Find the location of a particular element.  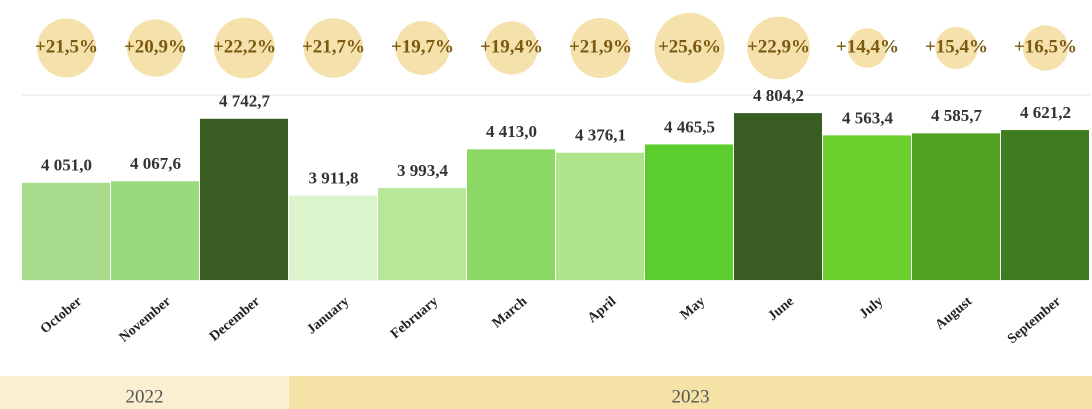

x-tick-label: January is located at coordinates (328, 315).